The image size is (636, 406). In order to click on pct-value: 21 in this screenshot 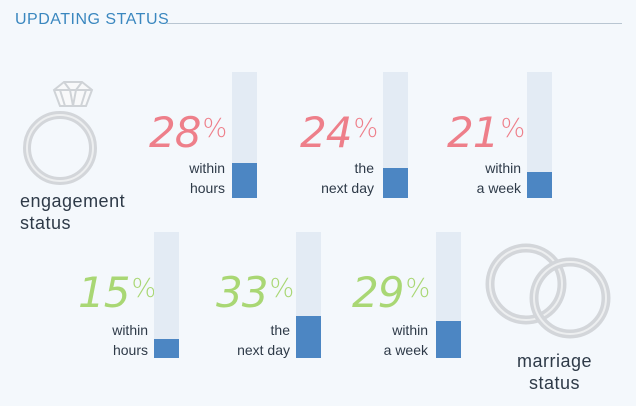, I will do `click(473, 132)`.